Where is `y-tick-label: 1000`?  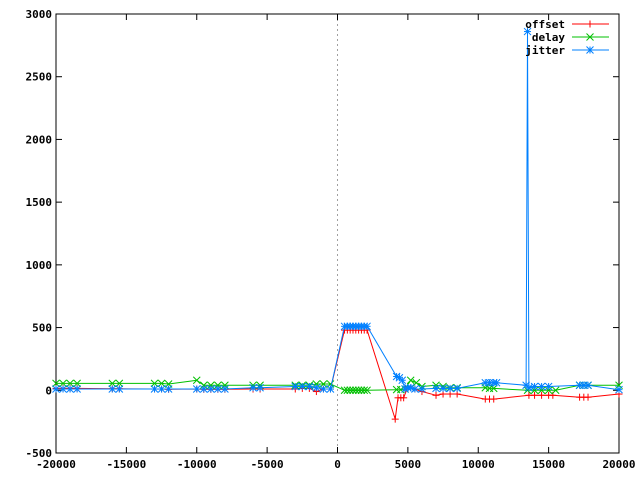
y-tick-label: 1000 is located at coordinates (39, 265).